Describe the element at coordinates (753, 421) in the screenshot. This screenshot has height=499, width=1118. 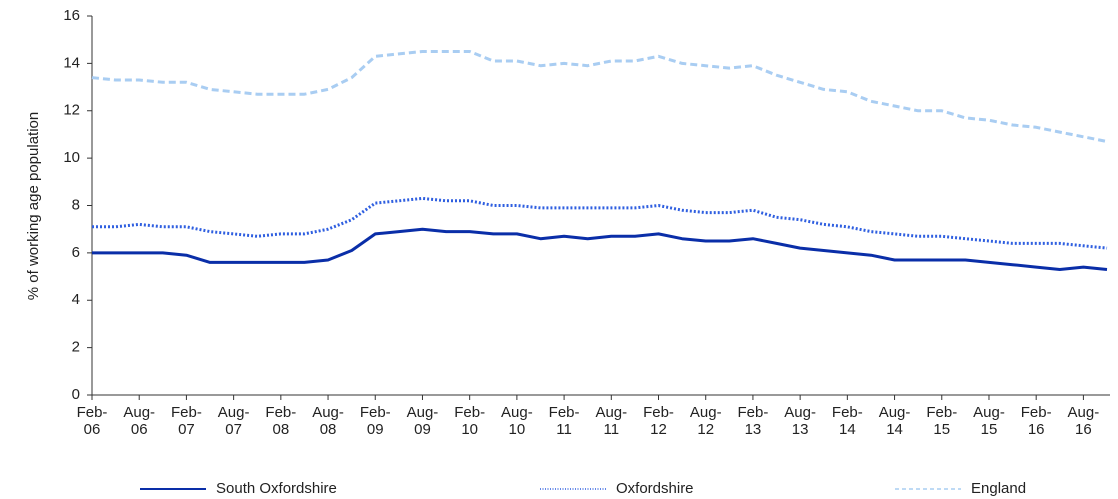
I see `x-tick-label: Feb- 13` at that location.